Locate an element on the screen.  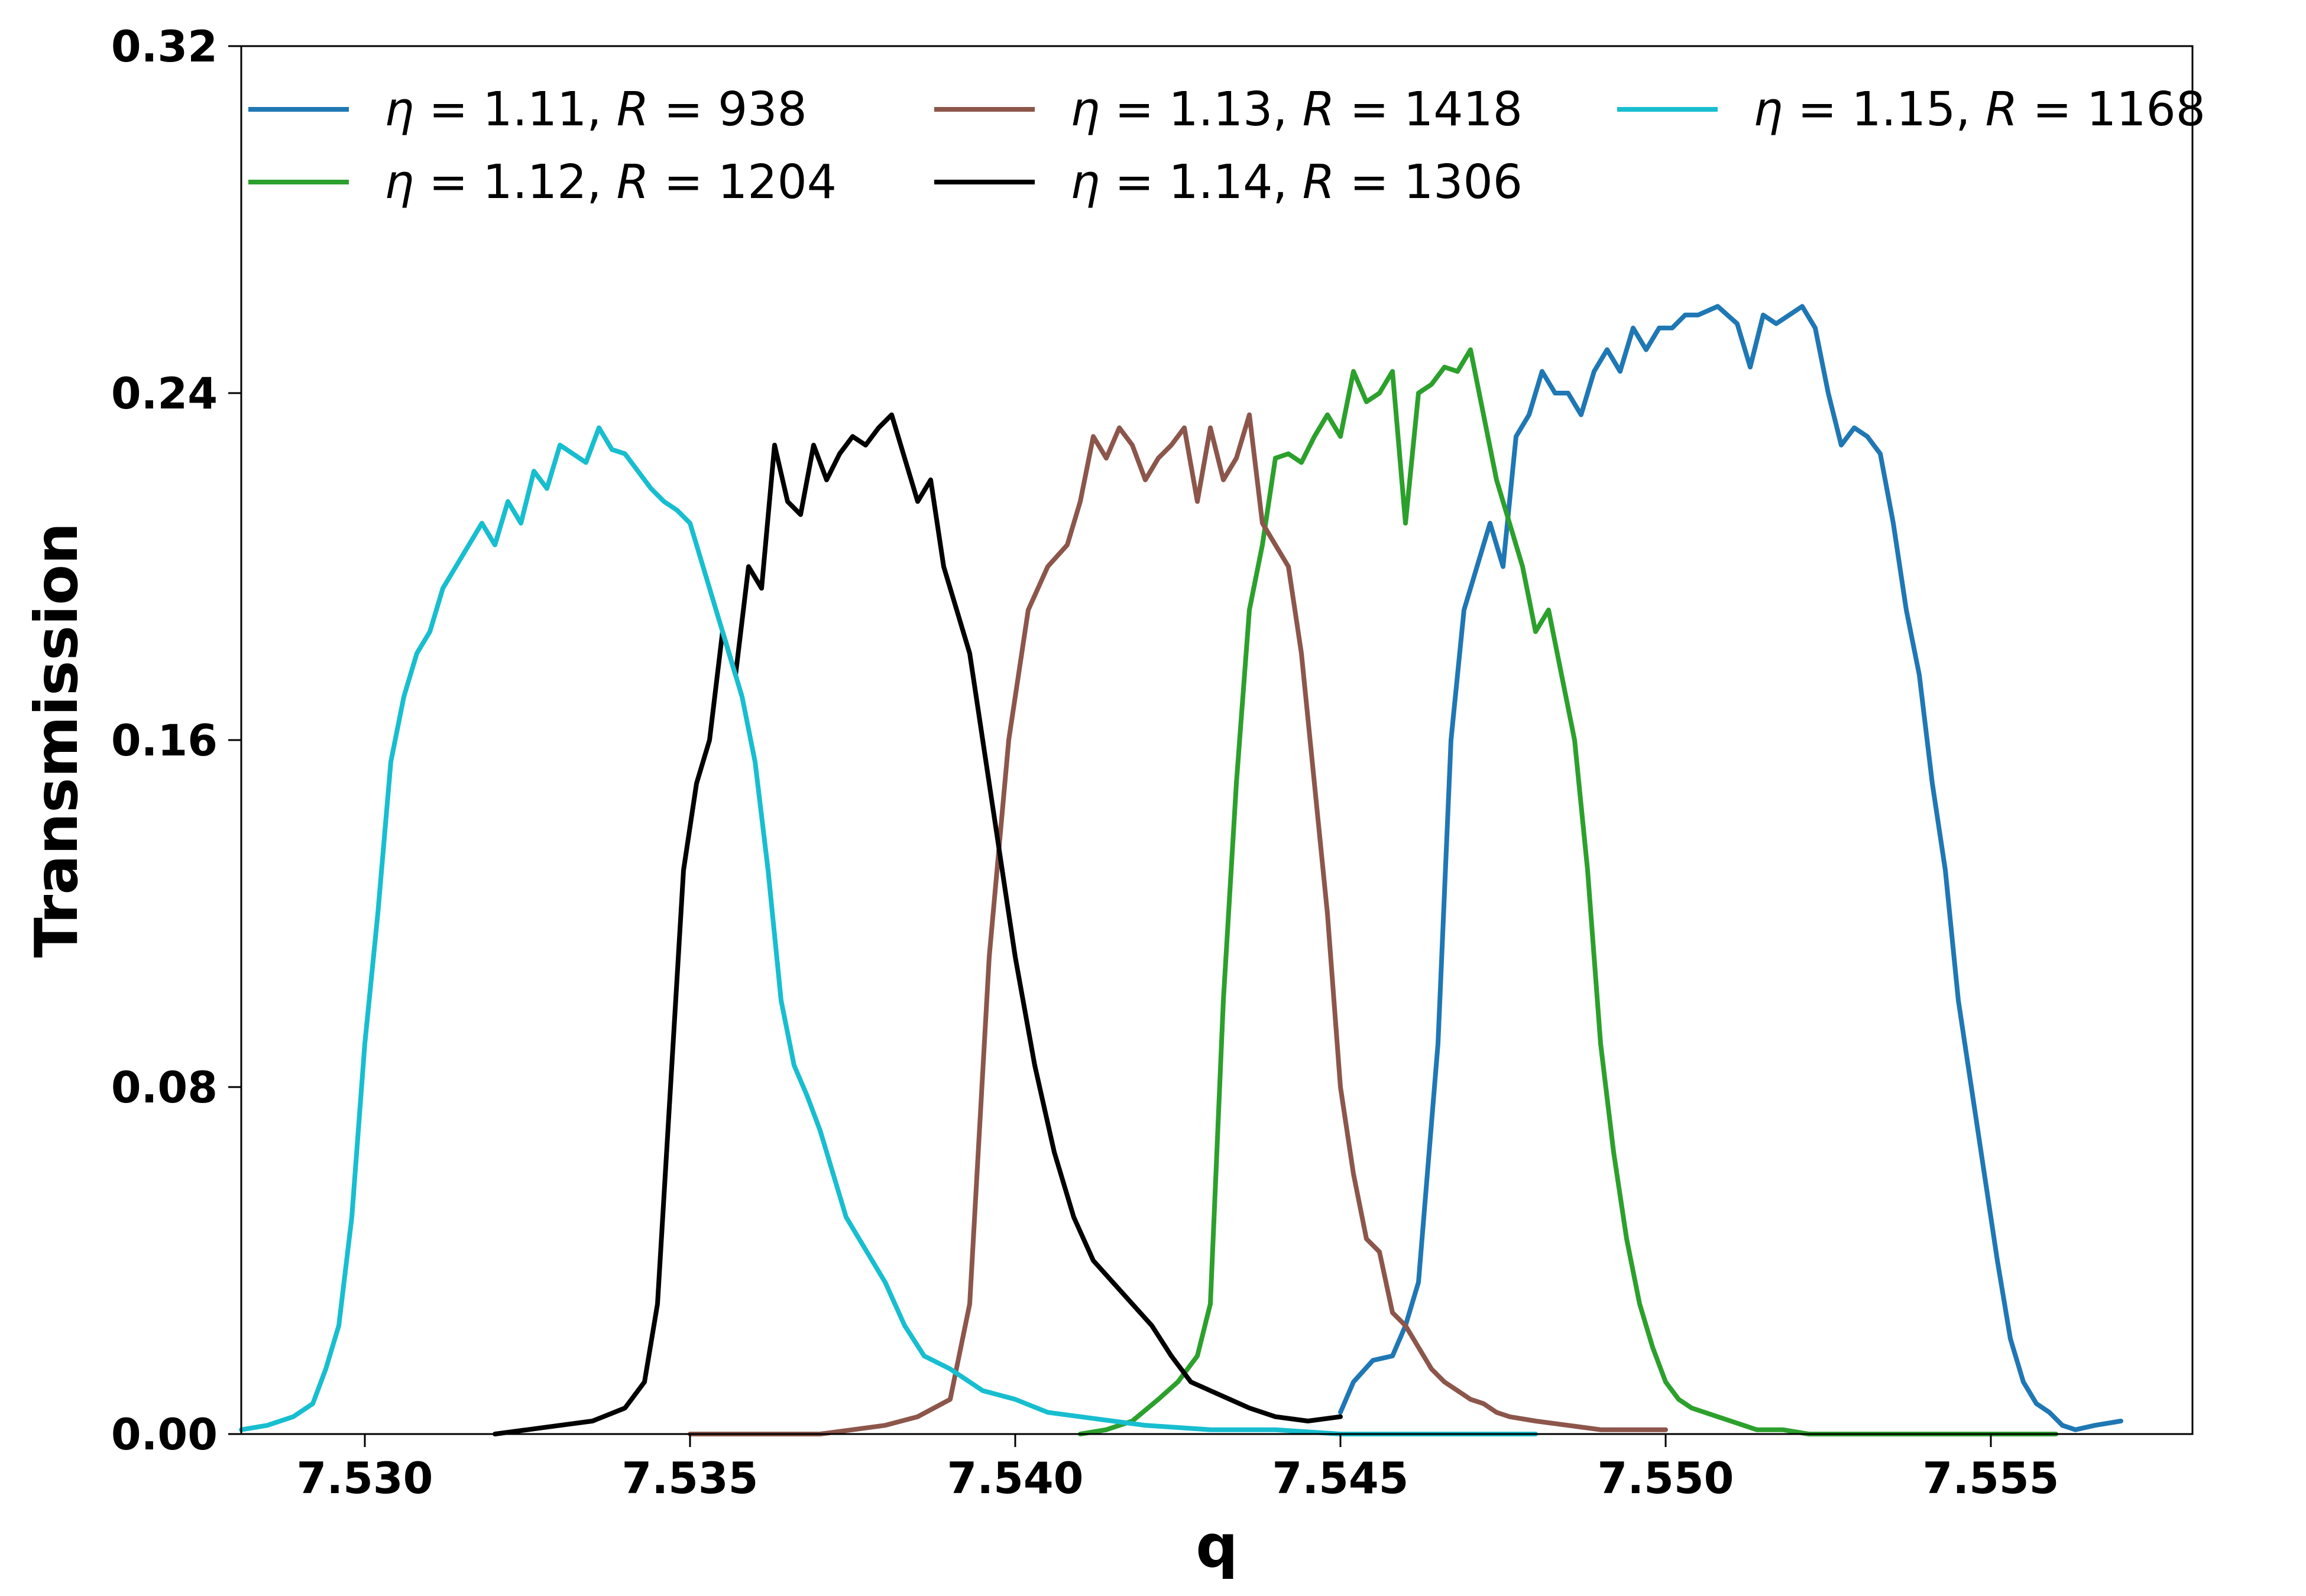
y-tick-label: 0.24 is located at coordinates (164, 394).